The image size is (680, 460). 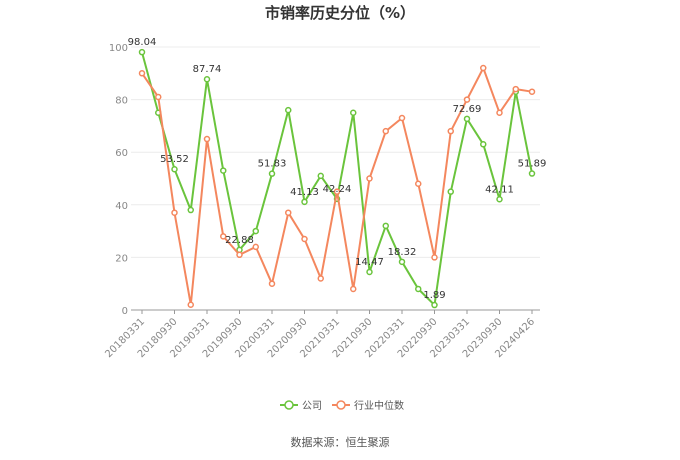 I want to click on y-tick-label: 80, so click(x=121, y=101).